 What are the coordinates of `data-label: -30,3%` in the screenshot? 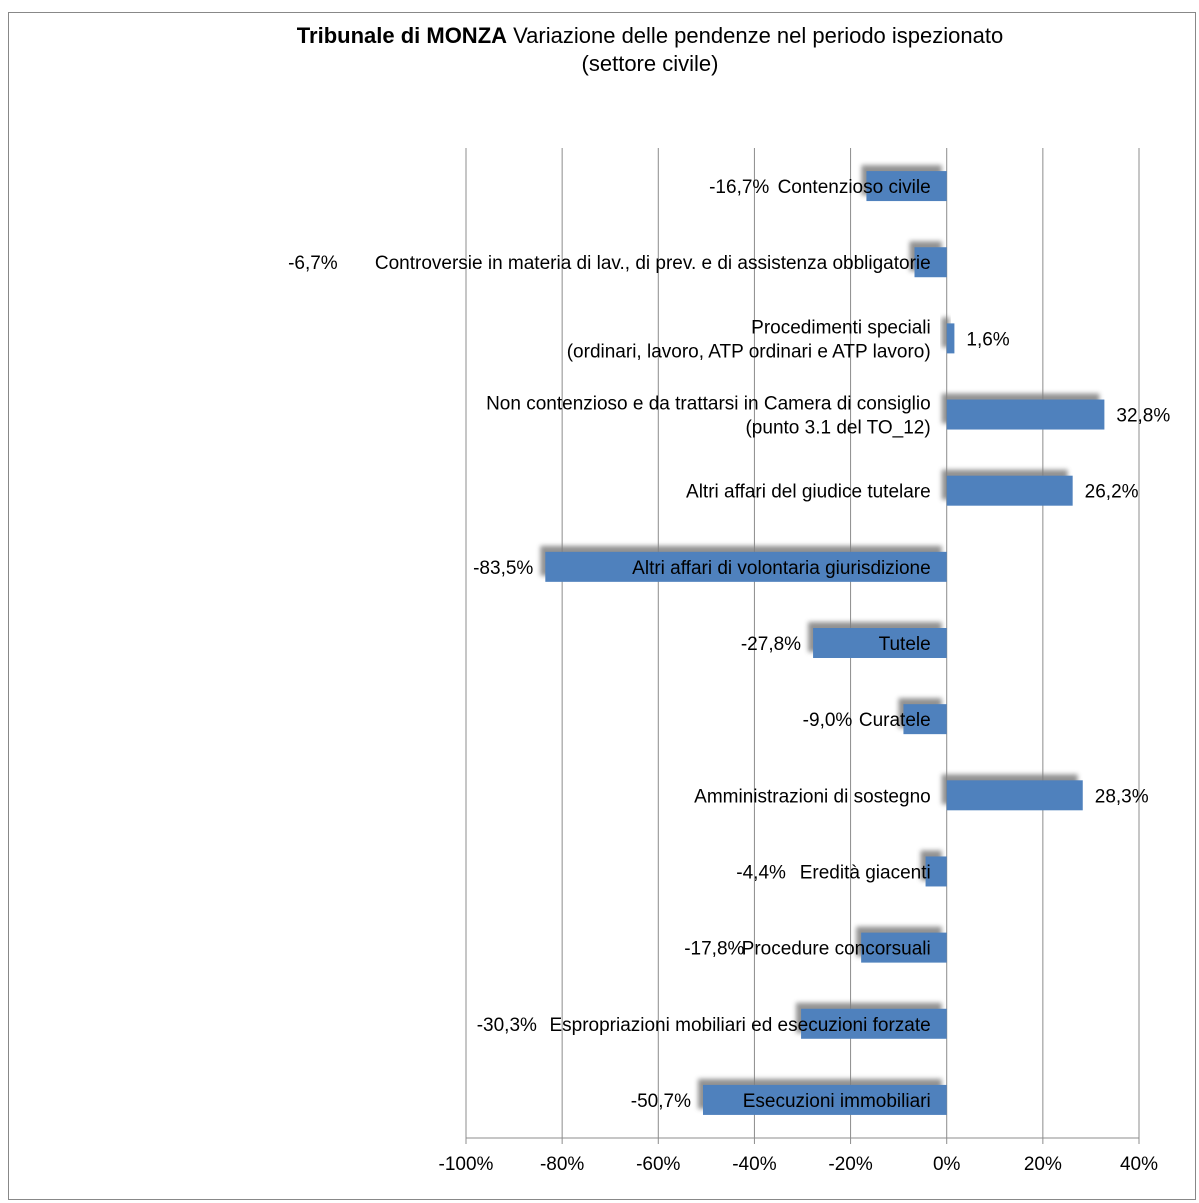 It's located at (507, 1025).